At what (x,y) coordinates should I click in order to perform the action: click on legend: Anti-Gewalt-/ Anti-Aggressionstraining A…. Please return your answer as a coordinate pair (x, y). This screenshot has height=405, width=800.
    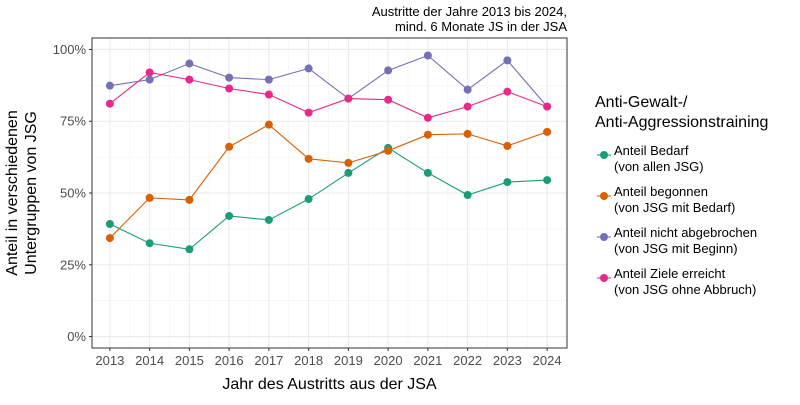
    Looking at the image, I should click on (681, 195).